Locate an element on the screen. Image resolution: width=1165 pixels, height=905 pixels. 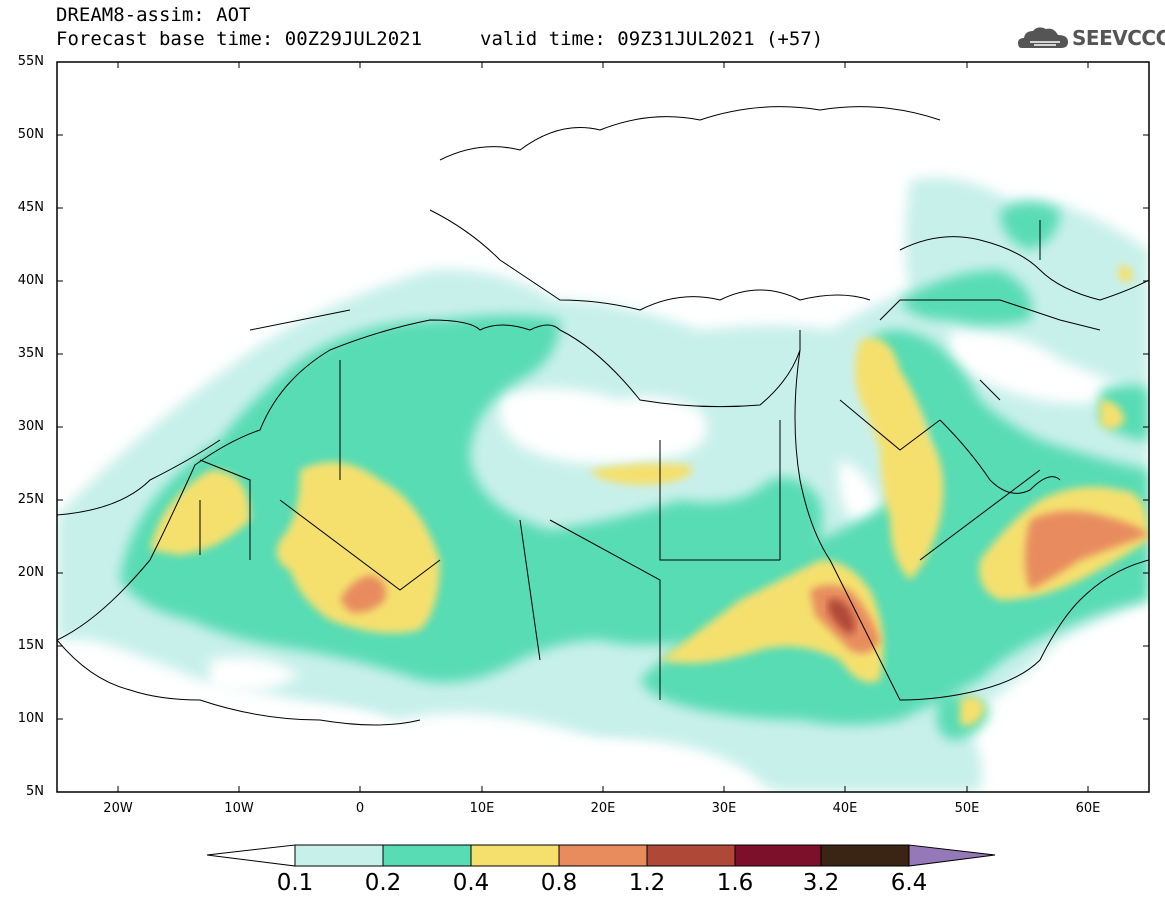
lon-label: 20E is located at coordinates (603, 808).